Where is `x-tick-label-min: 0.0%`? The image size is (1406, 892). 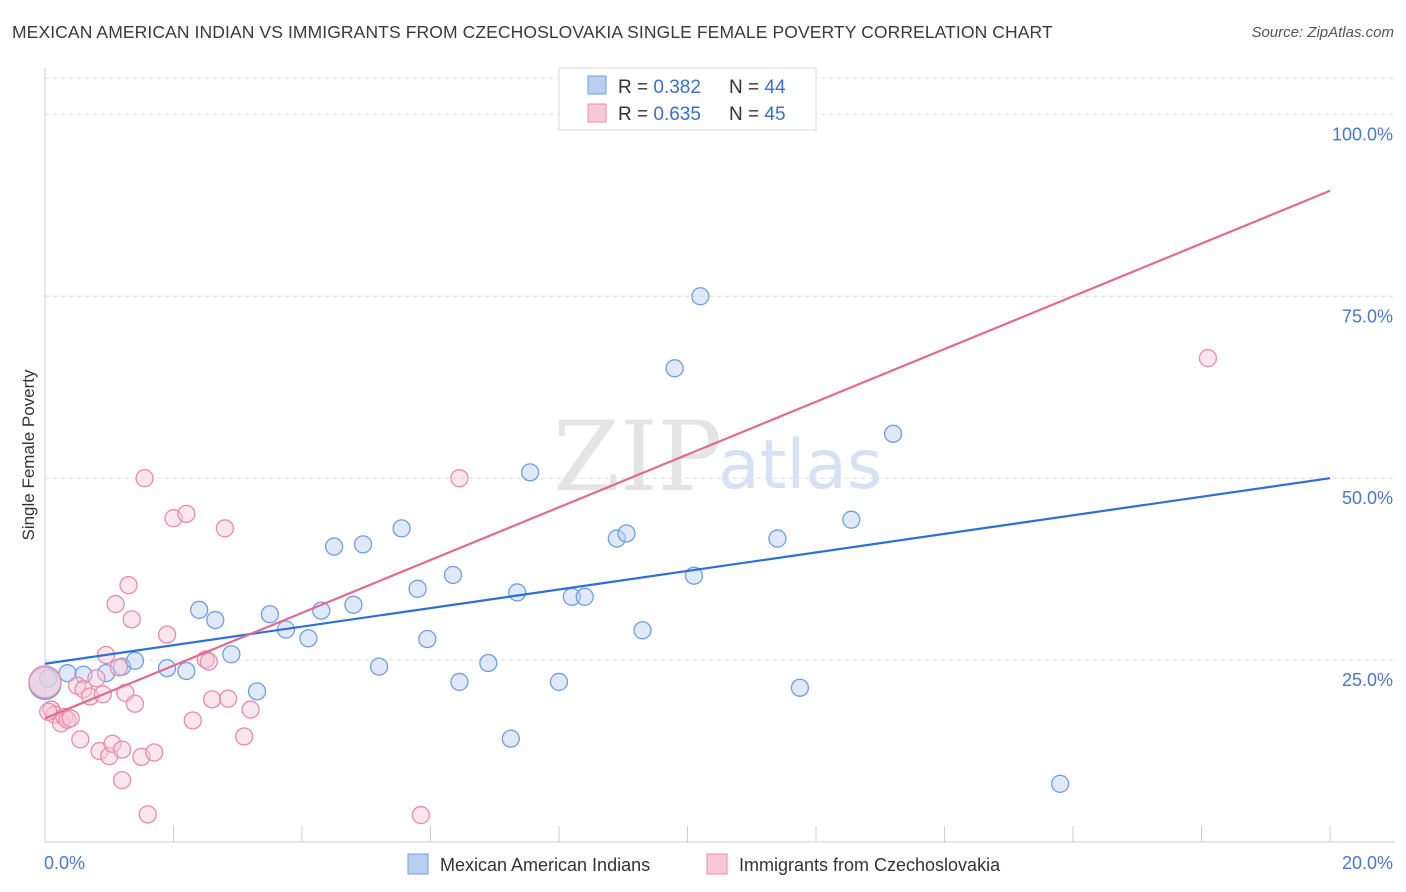 x-tick-label-min: 0.0% is located at coordinates (64, 863).